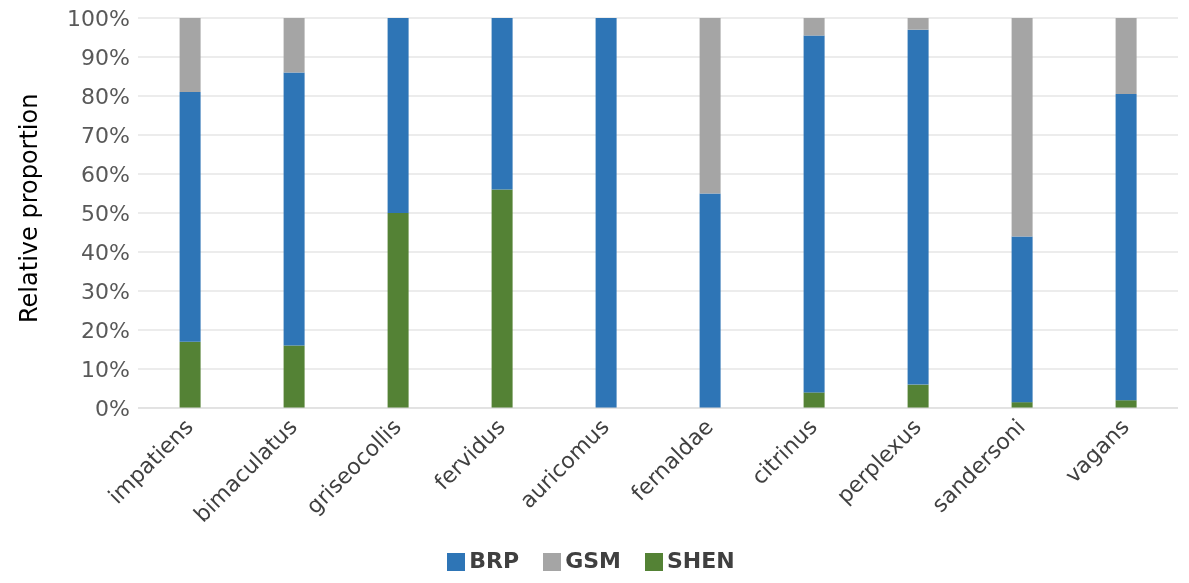  I want to click on legend-label: SHEN, so click(700, 560).